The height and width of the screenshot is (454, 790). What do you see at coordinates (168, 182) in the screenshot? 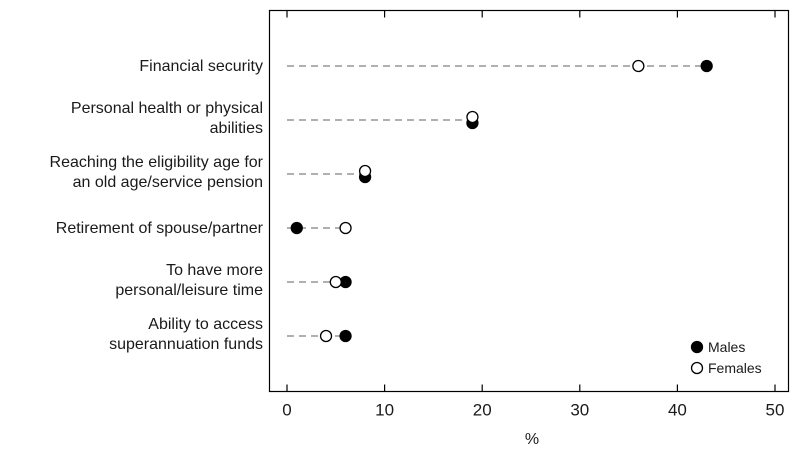
I see `category-label: an old age/service pension` at bounding box center [168, 182].